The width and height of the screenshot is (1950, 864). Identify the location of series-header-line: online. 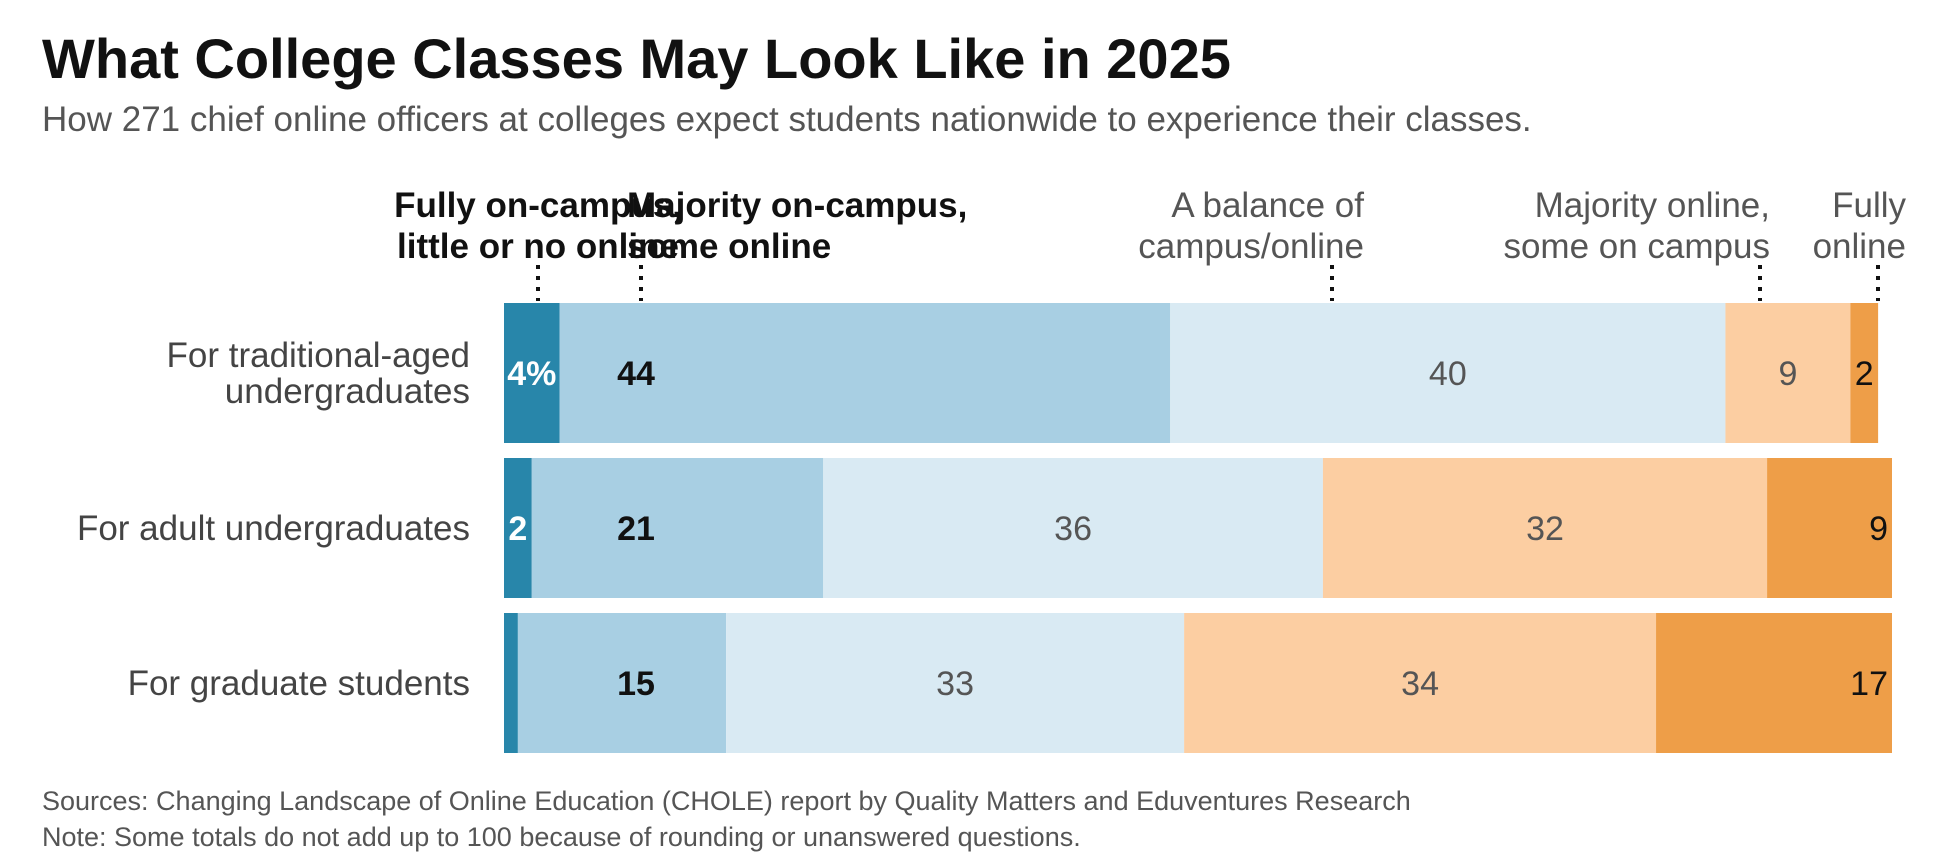
(1859, 246).